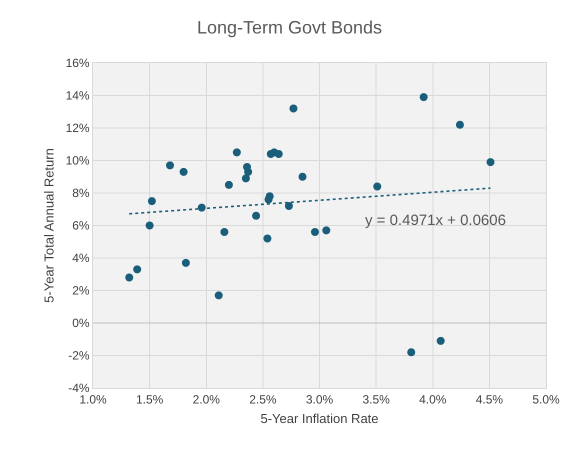 Image resolution: width=579 pixels, height=461 pixels. What do you see at coordinates (376, 399) in the screenshot?
I see `x-tick-label: 3.5%` at bounding box center [376, 399].